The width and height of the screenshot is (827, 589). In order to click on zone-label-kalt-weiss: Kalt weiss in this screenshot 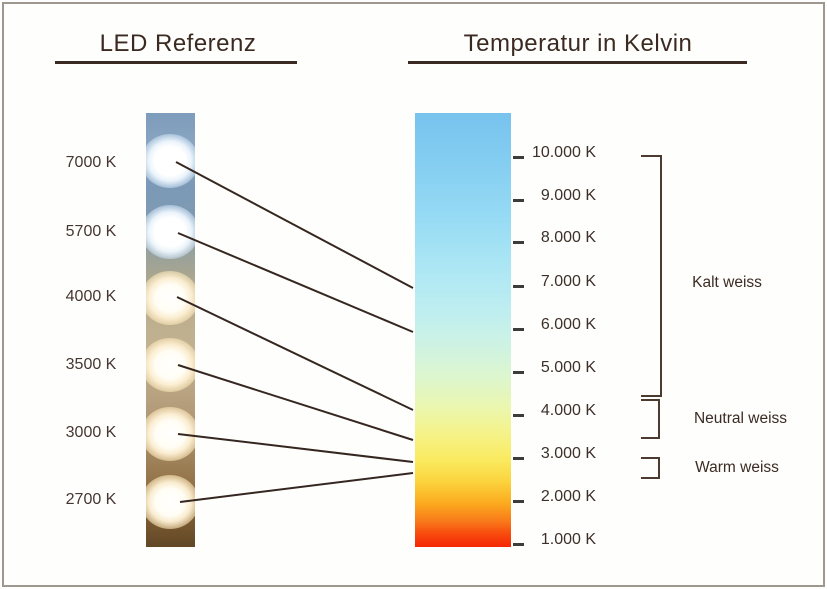, I will do `click(727, 282)`.